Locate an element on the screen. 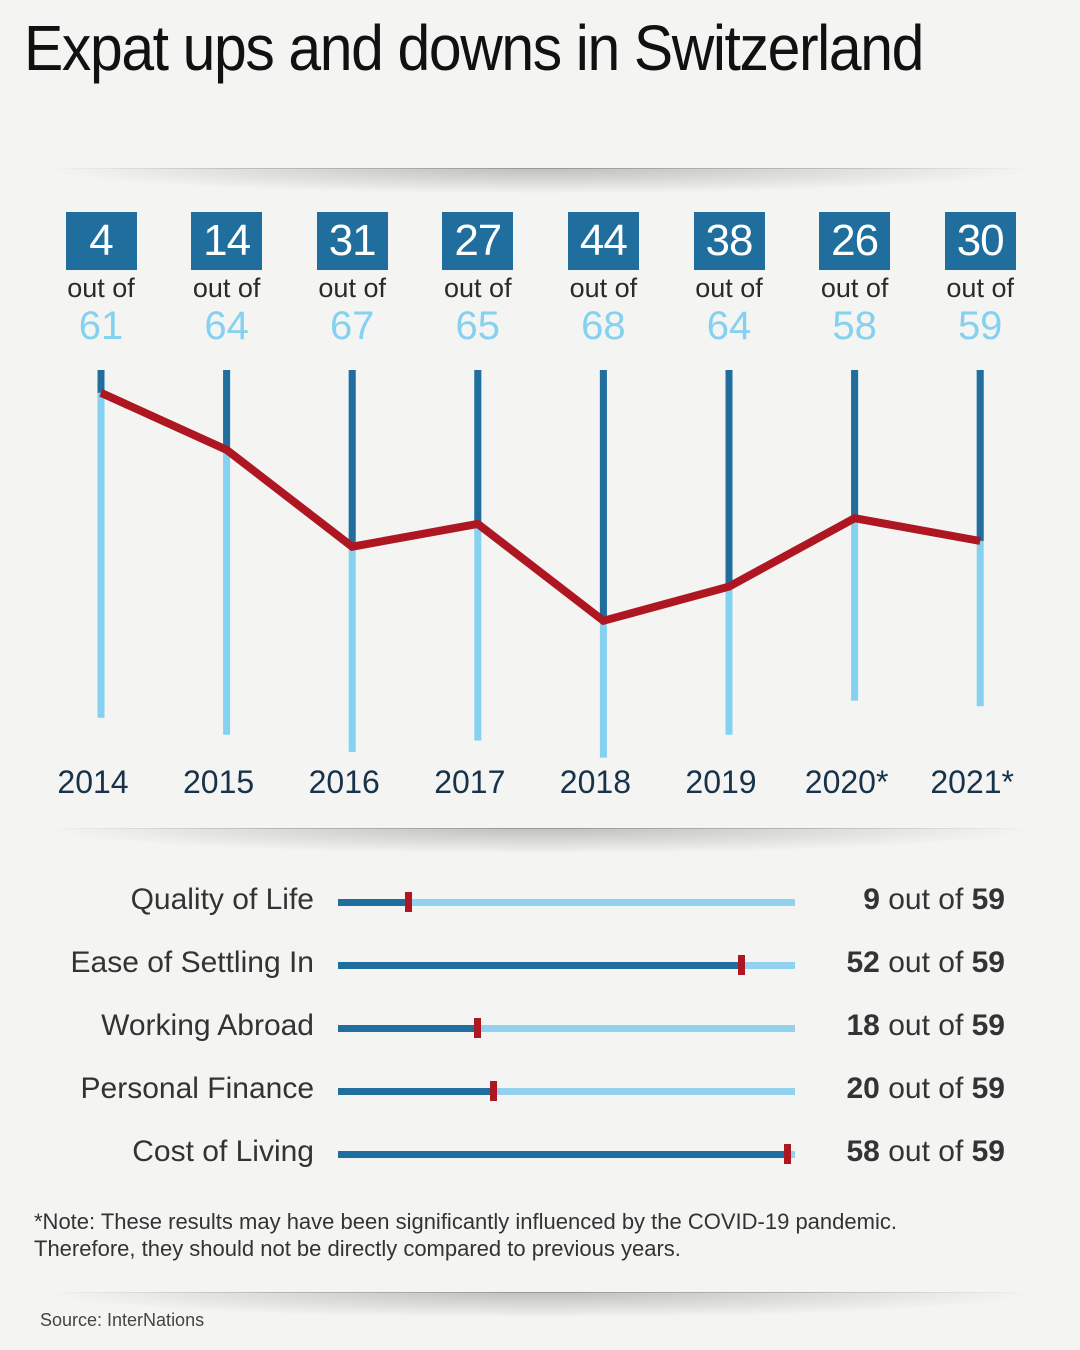 The width and height of the screenshot is (1080, 1350). rank-trend-line is located at coordinates (540, 507).